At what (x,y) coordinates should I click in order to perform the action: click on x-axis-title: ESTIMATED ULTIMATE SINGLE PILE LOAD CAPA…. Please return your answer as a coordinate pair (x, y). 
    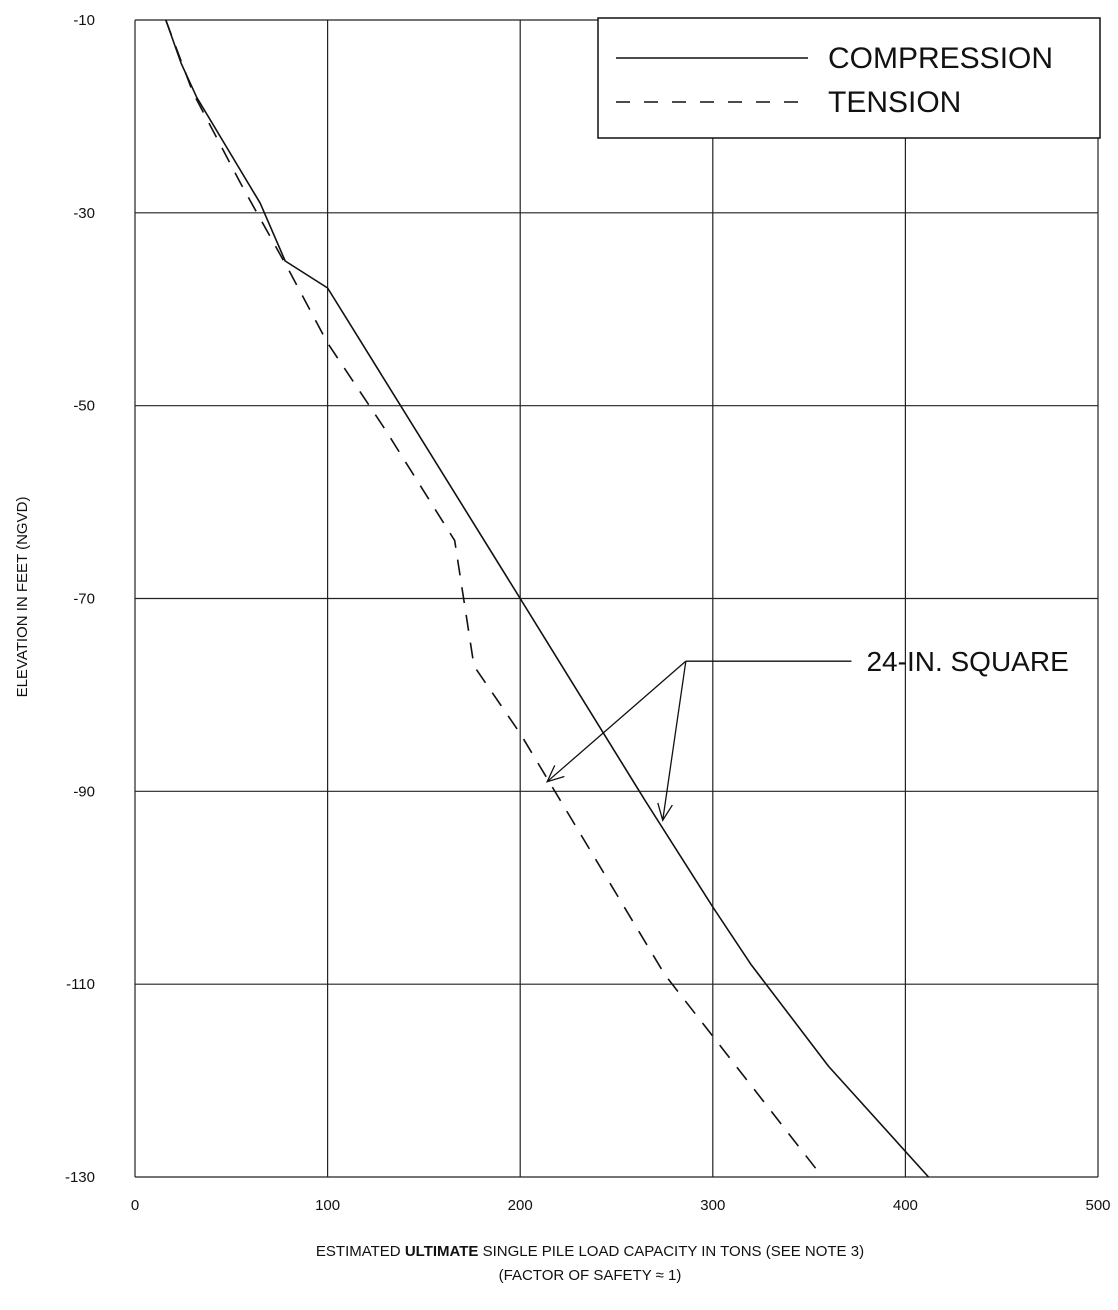
    Looking at the image, I should click on (590, 1251).